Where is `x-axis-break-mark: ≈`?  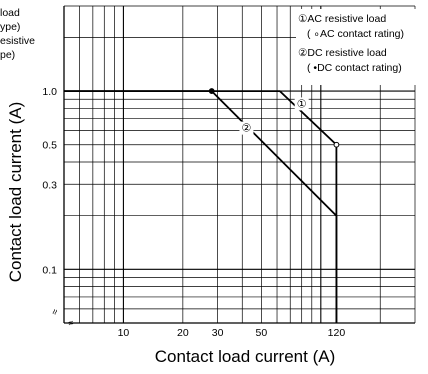 x-axis-break-mark: ≈ is located at coordinates (71, 323).